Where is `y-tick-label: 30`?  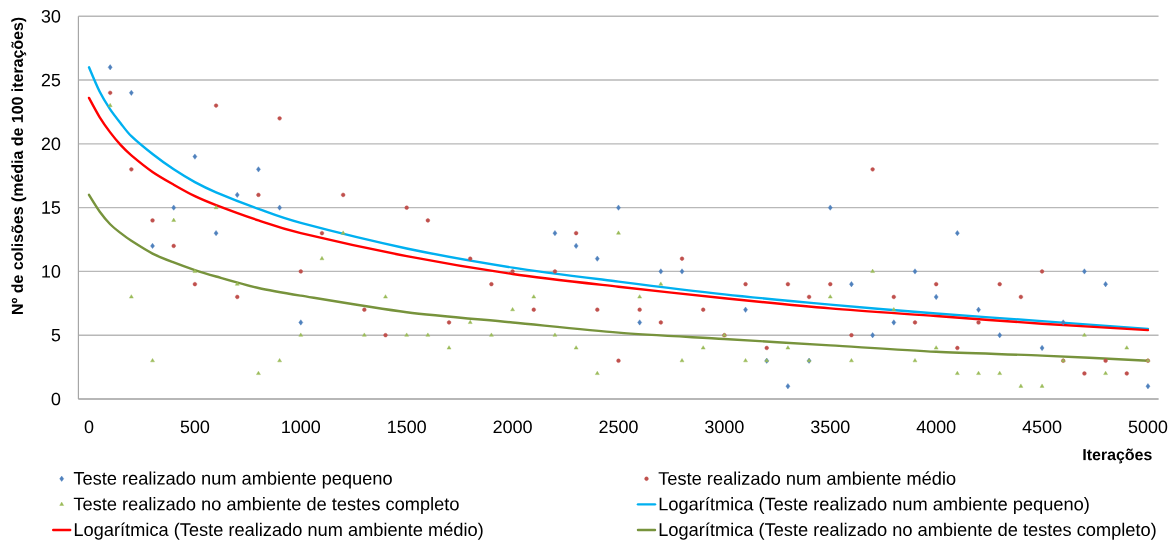 y-tick-label: 30 is located at coordinates (51, 16).